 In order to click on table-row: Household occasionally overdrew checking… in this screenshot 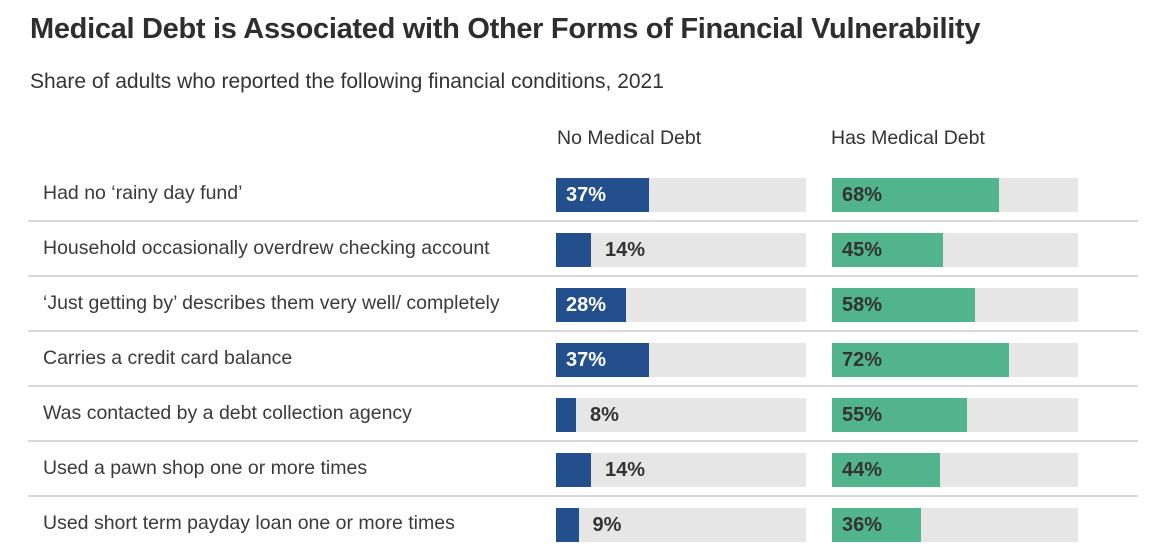, I will do `click(577, 249)`.